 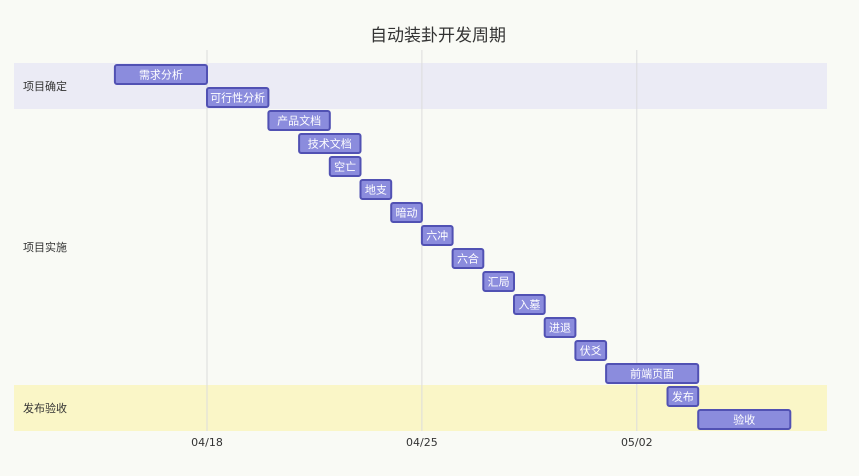 I want to click on x-axis-ticks: 04/18 04/25 05/02, so click(x=422, y=442).